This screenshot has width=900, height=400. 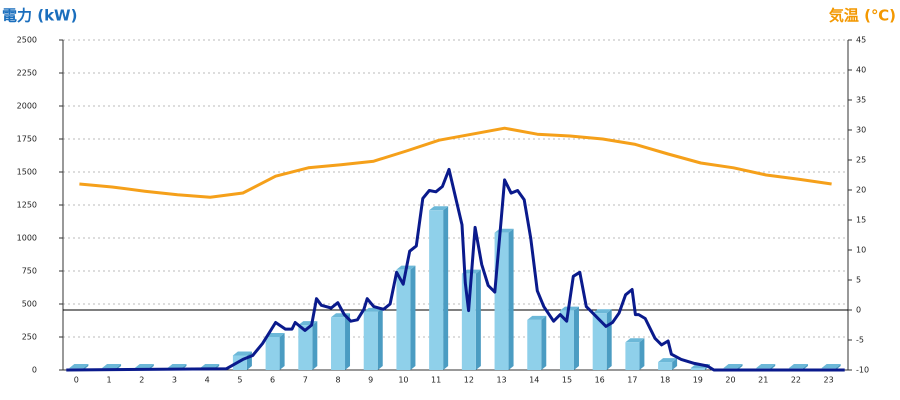 I want to click on y-tick-label: 250, so click(x=29, y=337).